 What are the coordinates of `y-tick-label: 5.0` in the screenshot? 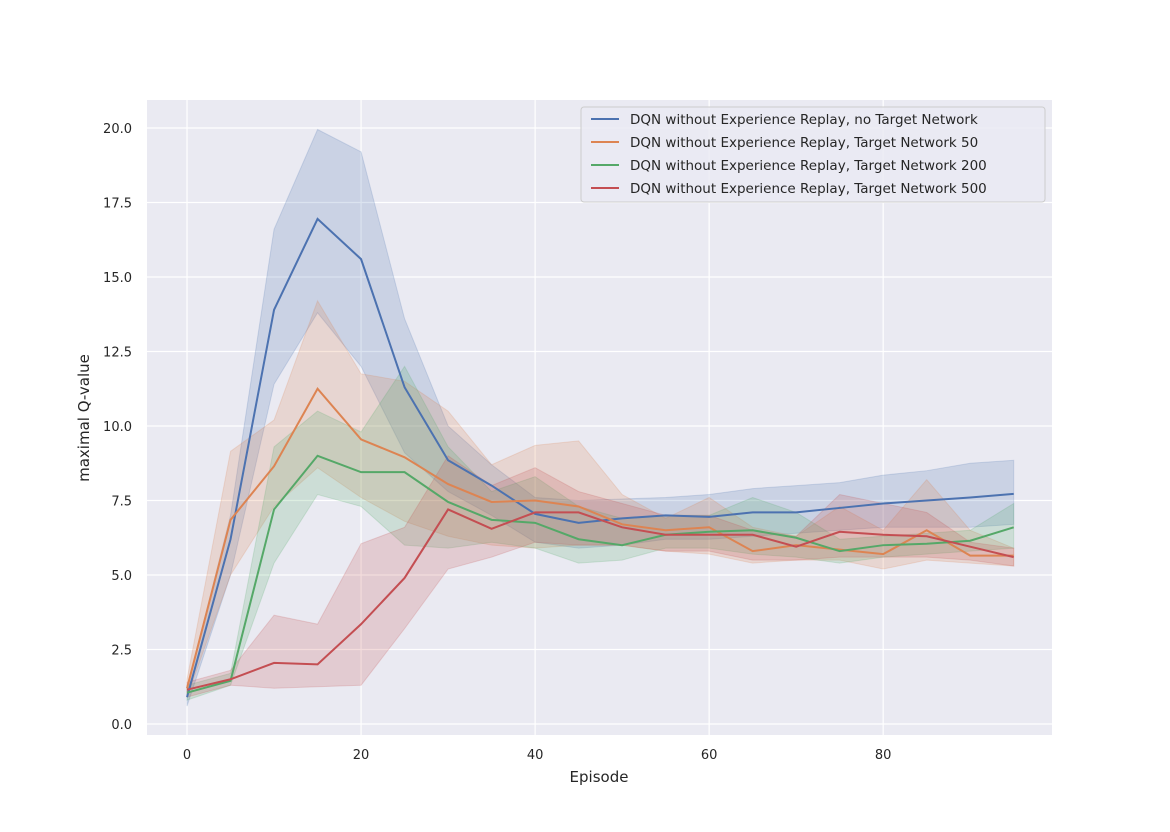 It's located at (121, 576).